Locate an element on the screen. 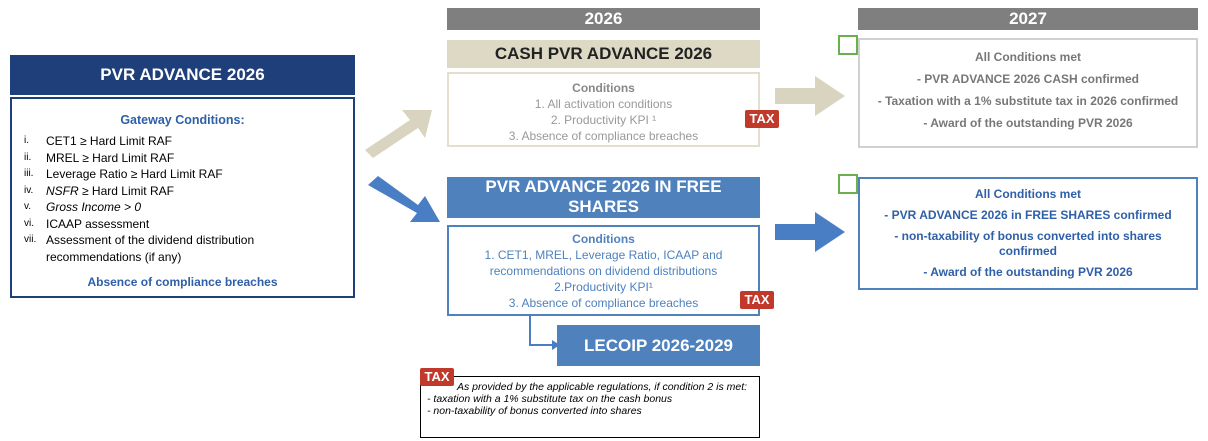 The width and height of the screenshot is (1208, 441). gateway-item: ii. MREL ≥ Hard Limit RAF is located at coordinates (182, 158).